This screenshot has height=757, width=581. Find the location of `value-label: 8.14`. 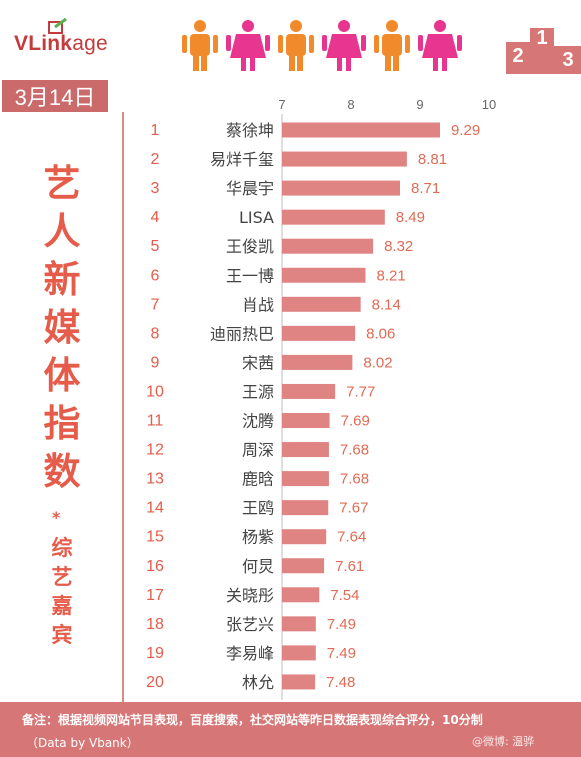

value-label: 8.14 is located at coordinates (386, 304).